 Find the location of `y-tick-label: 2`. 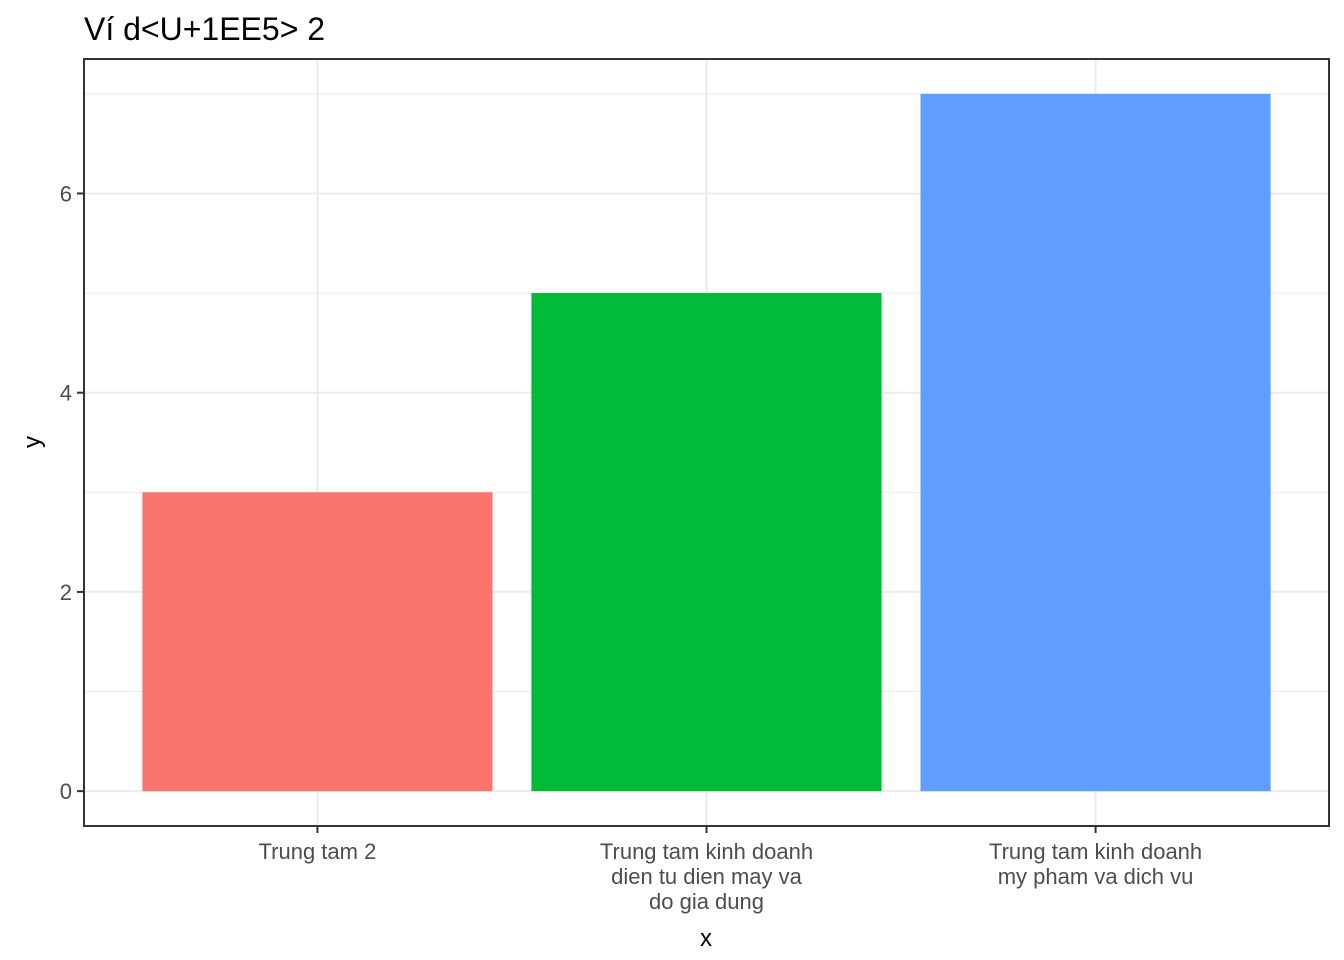

y-tick-label: 2 is located at coordinates (66, 592).